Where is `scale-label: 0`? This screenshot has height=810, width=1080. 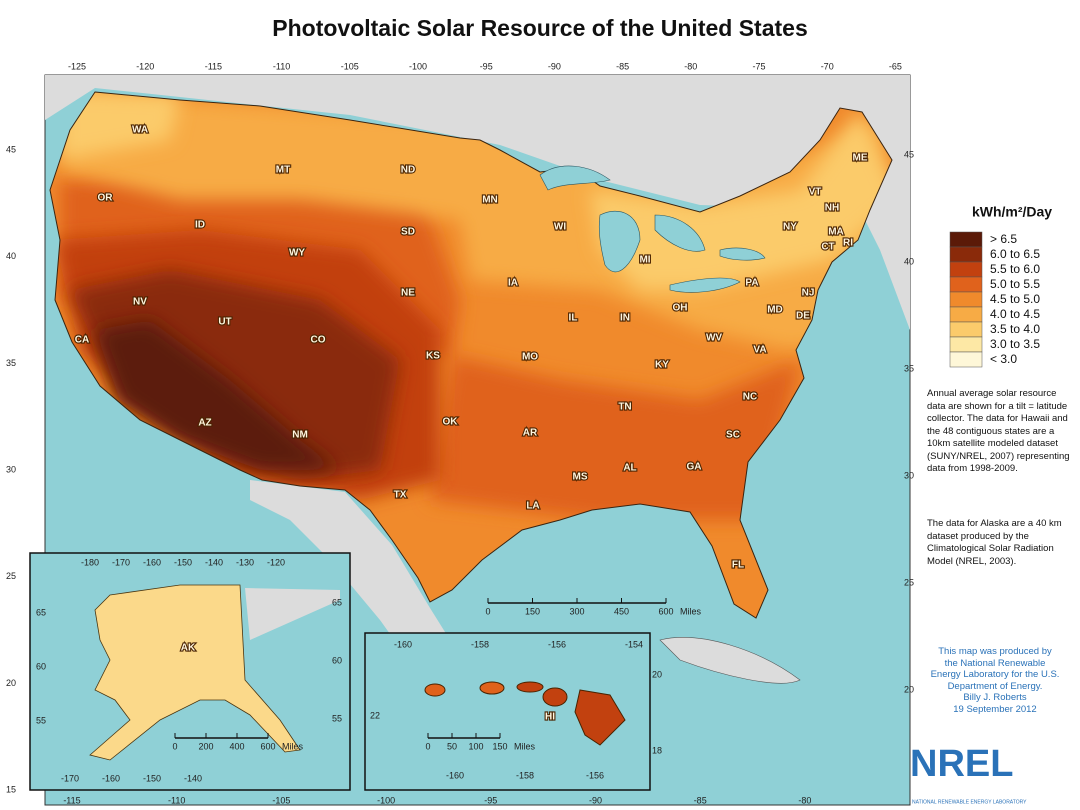 scale-label: 0 is located at coordinates (174, 746).